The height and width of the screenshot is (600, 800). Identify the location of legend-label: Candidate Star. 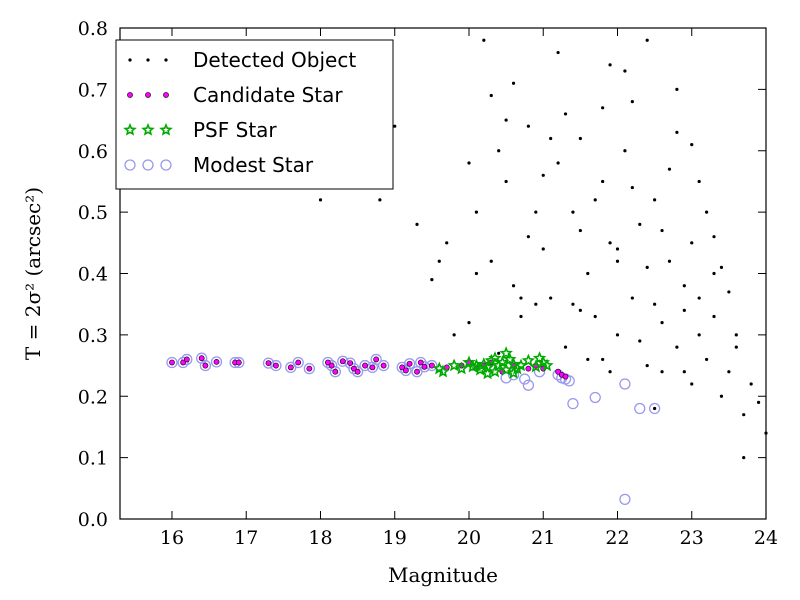
(268, 95).